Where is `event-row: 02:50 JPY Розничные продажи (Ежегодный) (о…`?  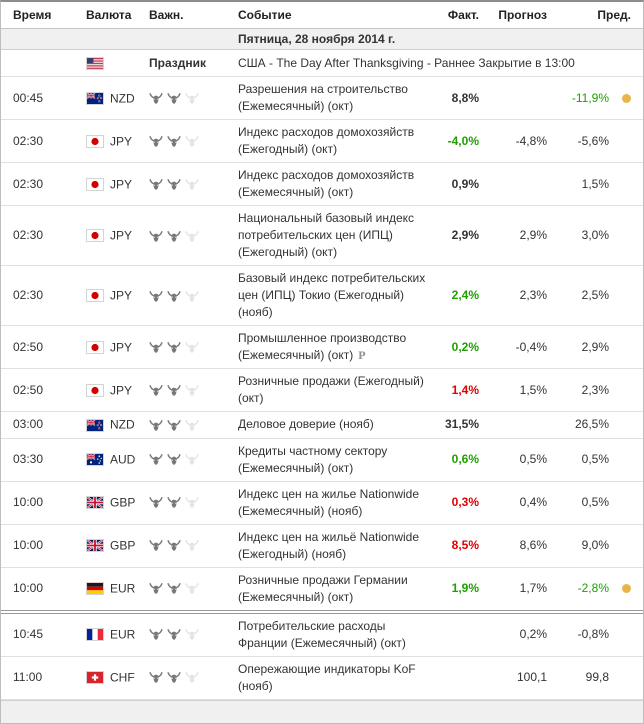 event-row: 02:50 JPY Розничные продажи (Ежегодный) (о… is located at coordinates (322, 390).